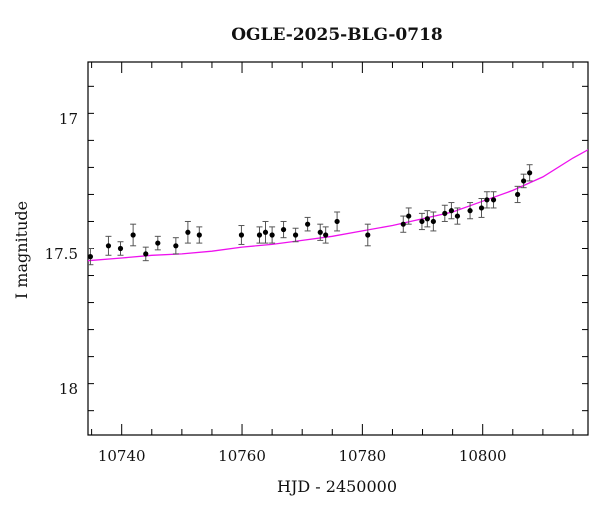 This screenshot has height=512, width=600. Describe the element at coordinates (363, 456) in the screenshot. I see `x-tick-label: 10780` at that location.